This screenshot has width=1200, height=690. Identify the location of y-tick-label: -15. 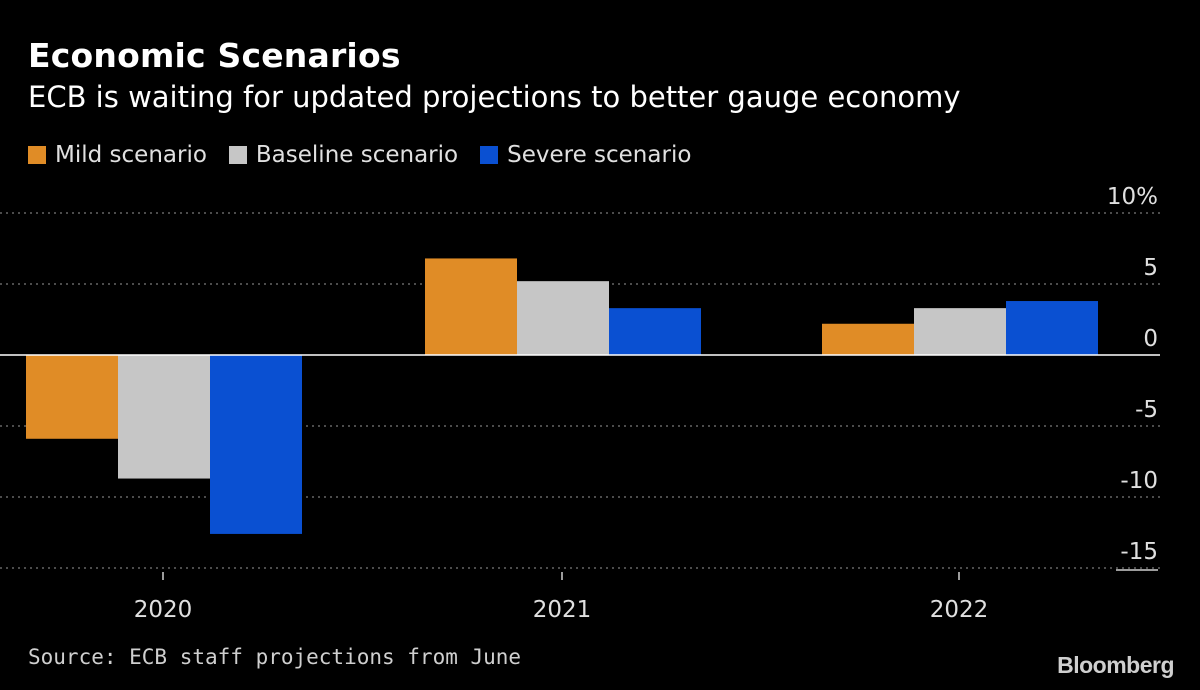
(1139, 552).